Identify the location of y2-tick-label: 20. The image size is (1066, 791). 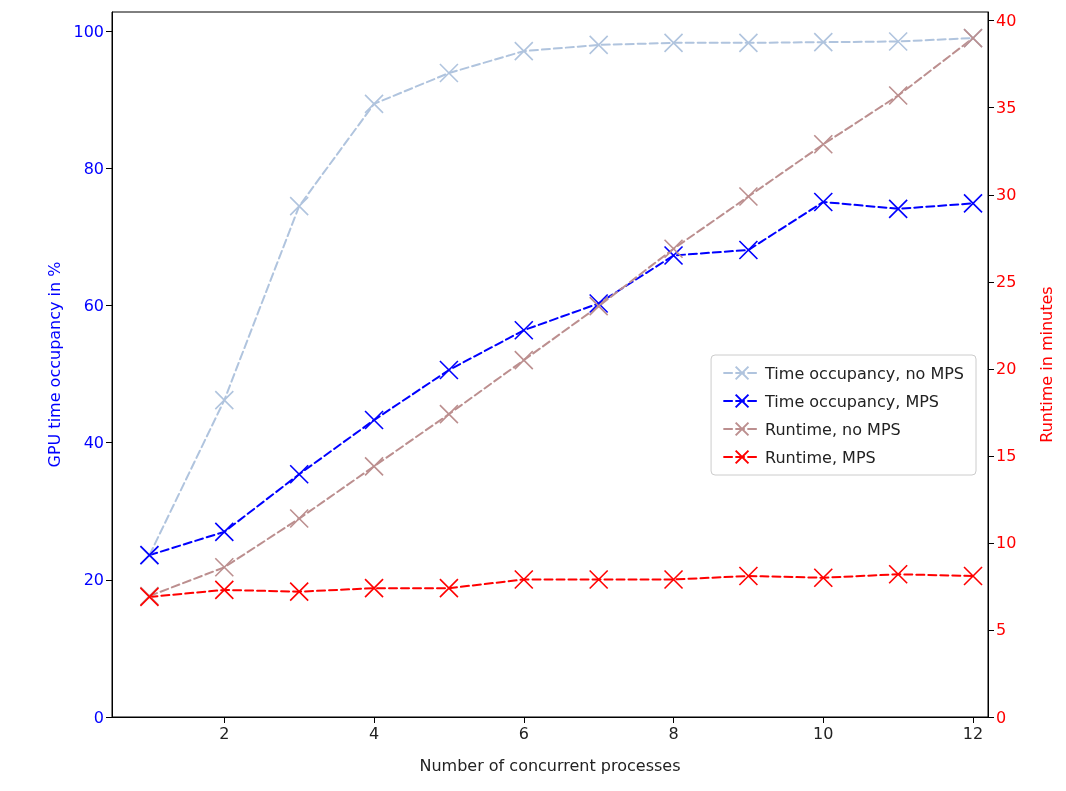
(1006, 369).